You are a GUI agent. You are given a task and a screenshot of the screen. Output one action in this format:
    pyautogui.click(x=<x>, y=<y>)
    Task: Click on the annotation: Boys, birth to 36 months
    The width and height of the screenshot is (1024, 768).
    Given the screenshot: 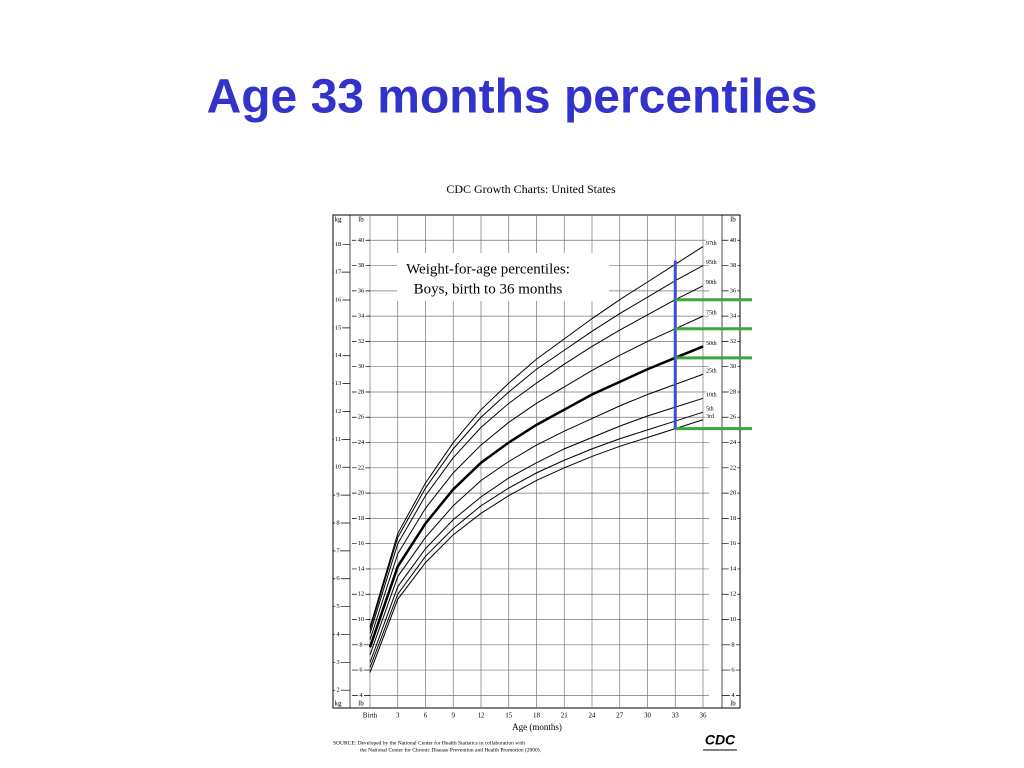 What is the action you would take?
    pyautogui.click(x=488, y=289)
    